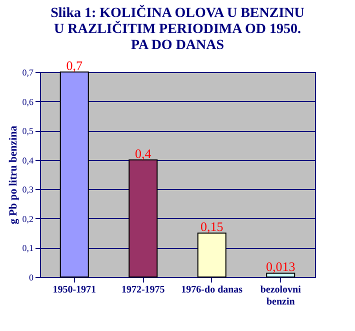 The width and height of the screenshot is (355, 331). I want to click on text: Slika 1: KOLIČINA OLOVA U BENZINU, so click(177, 13).